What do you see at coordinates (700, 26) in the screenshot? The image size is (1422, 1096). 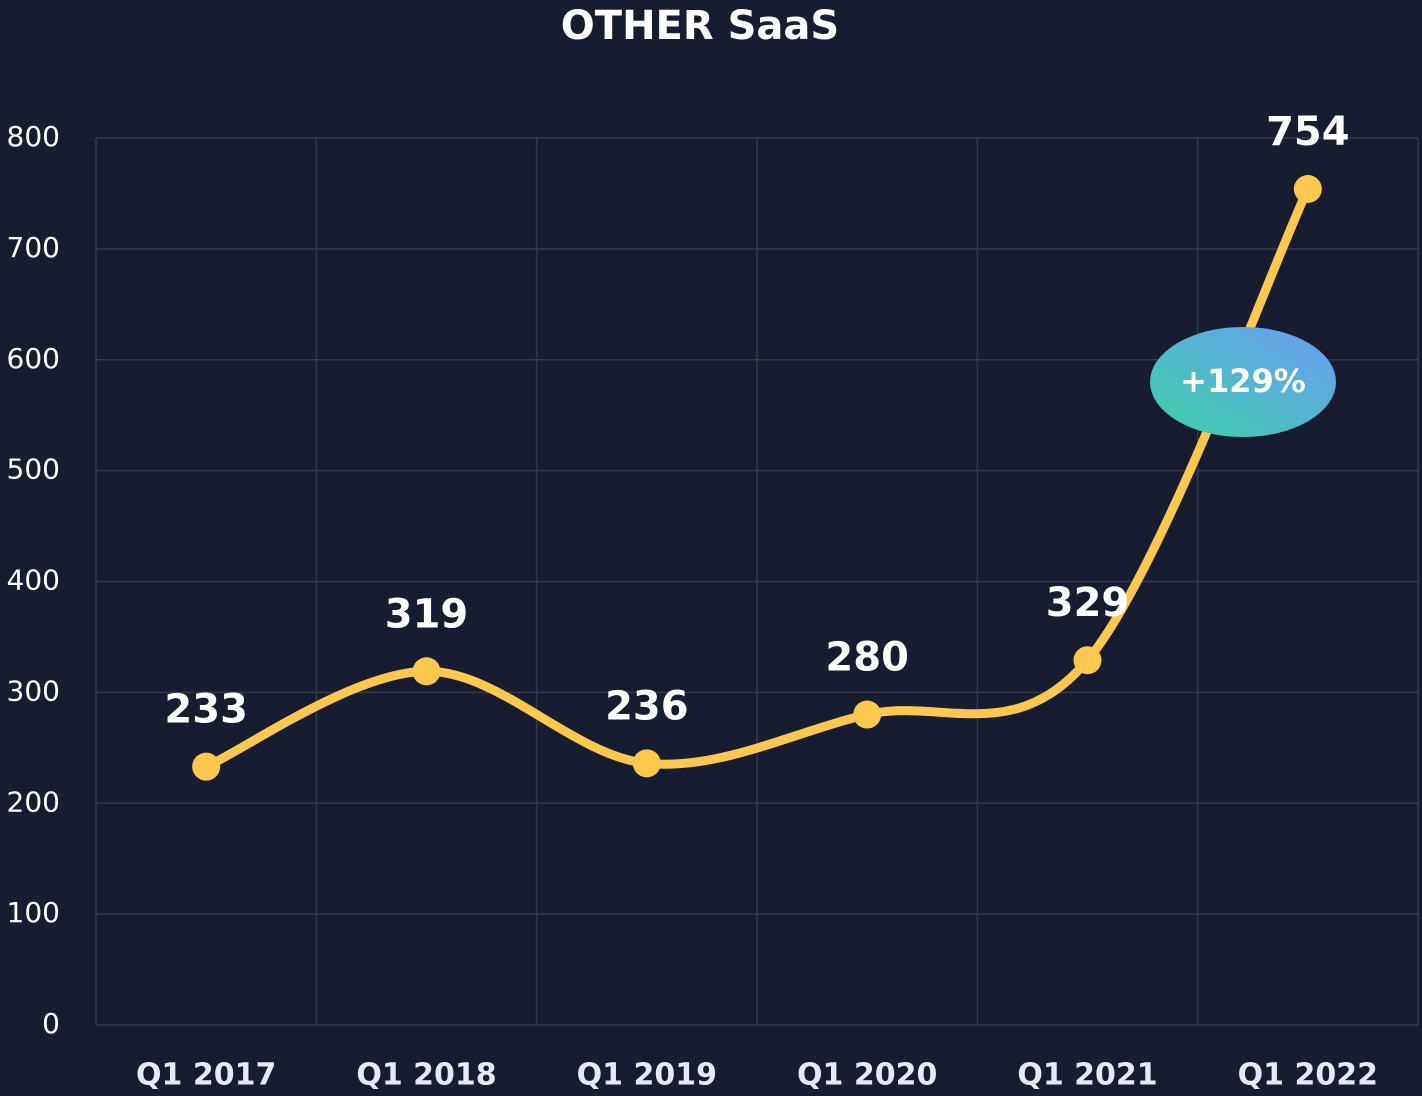 I see `chart-title: OTHER SaaS` at bounding box center [700, 26].